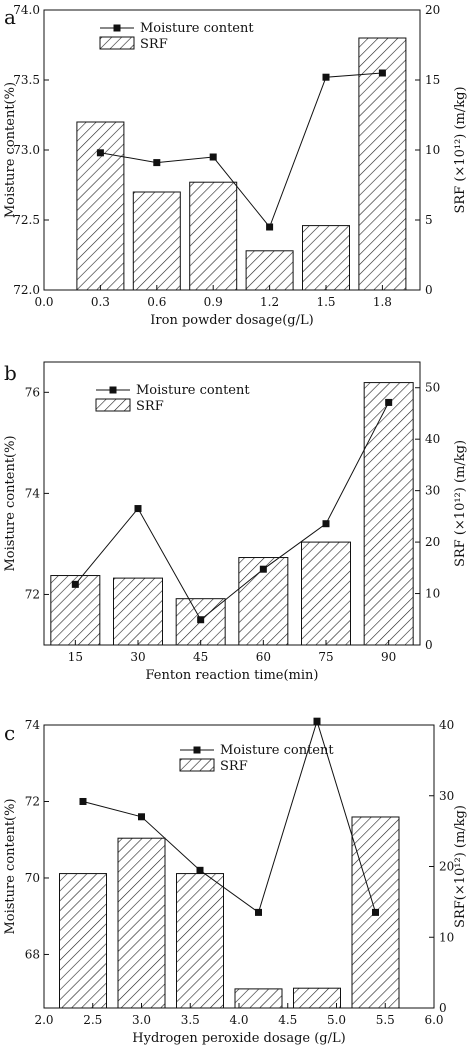 Image resolution: width=474 pixels, height=1052 pixels. I want to click on y-axis-label: Moisture content(%), so click(10, 150).